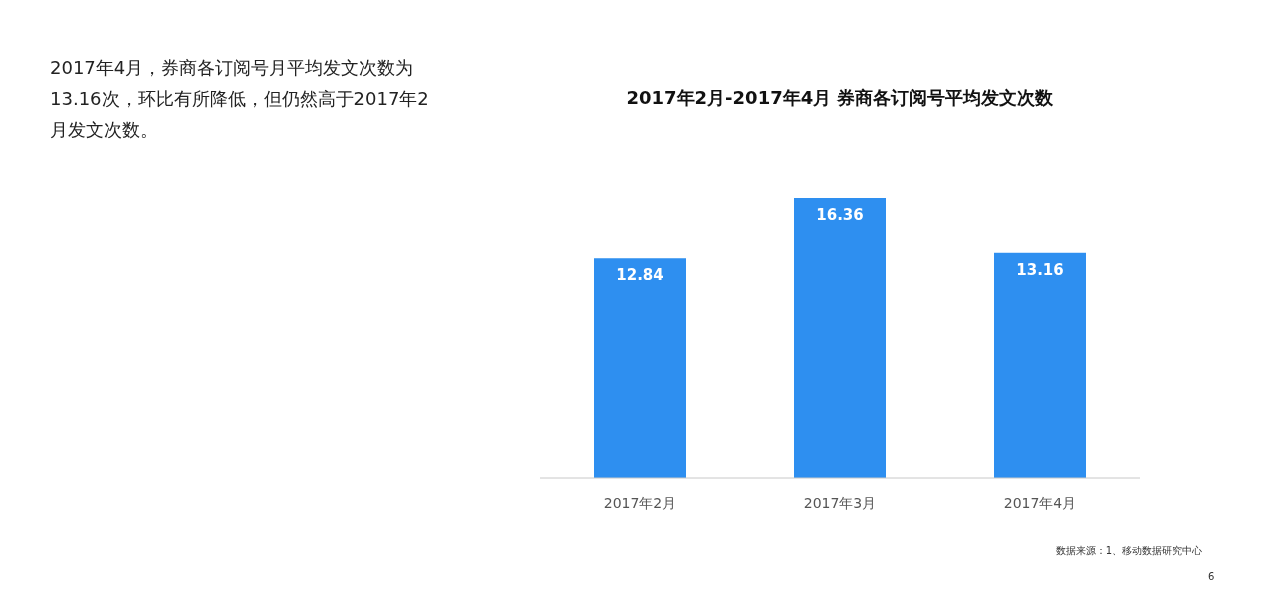 This screenshot has height=606, width=1264. I want to click on annotation: 2017年4月，券商各订阅号月平均发文次数为13.16次，环比有所降低，但仍然高于2017年2月发文次数。, so click(240, 99).